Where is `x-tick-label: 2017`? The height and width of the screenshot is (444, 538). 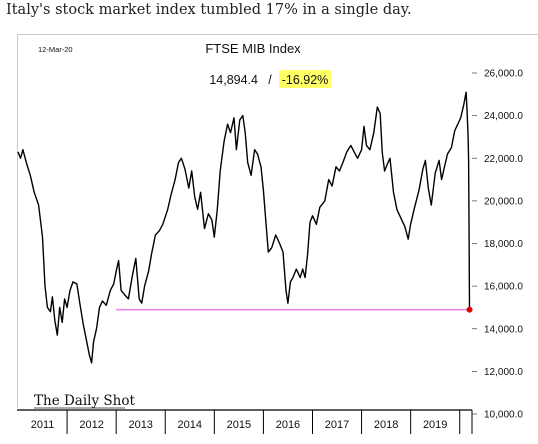
x-tick-label: 2017 is located at coordinates (337, 425).